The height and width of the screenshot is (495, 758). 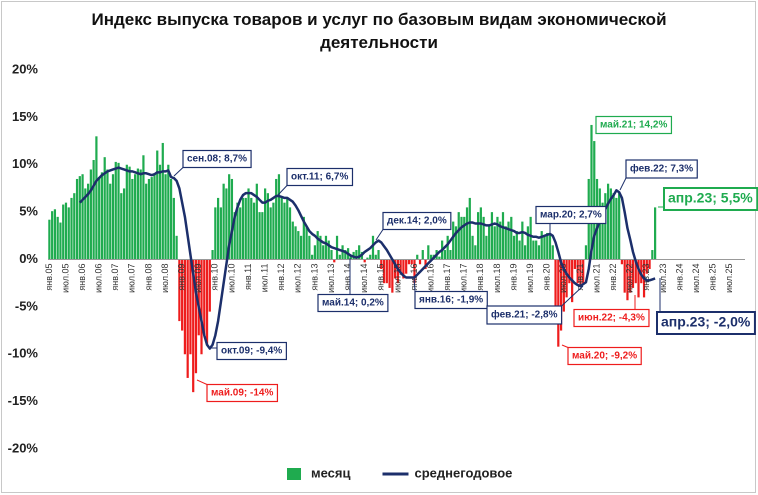 I want to click on annotation: июн.22; -4,3%, so click(x=611, y=311).